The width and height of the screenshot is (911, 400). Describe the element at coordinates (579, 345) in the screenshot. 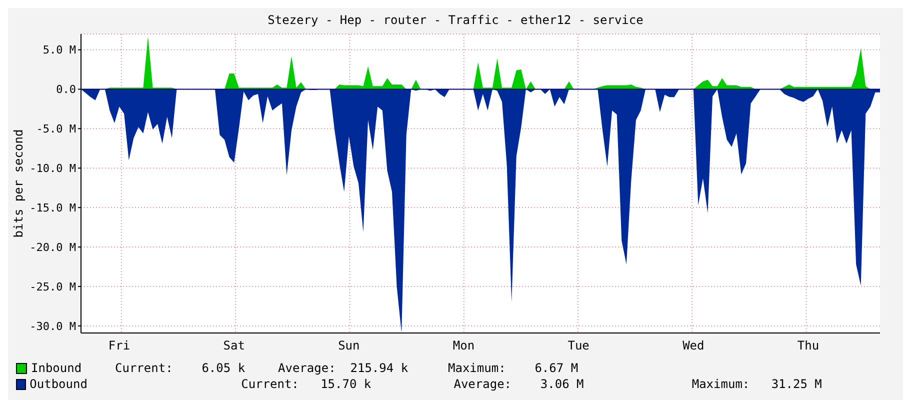

I see `x-tick-label: Tue` at that location.